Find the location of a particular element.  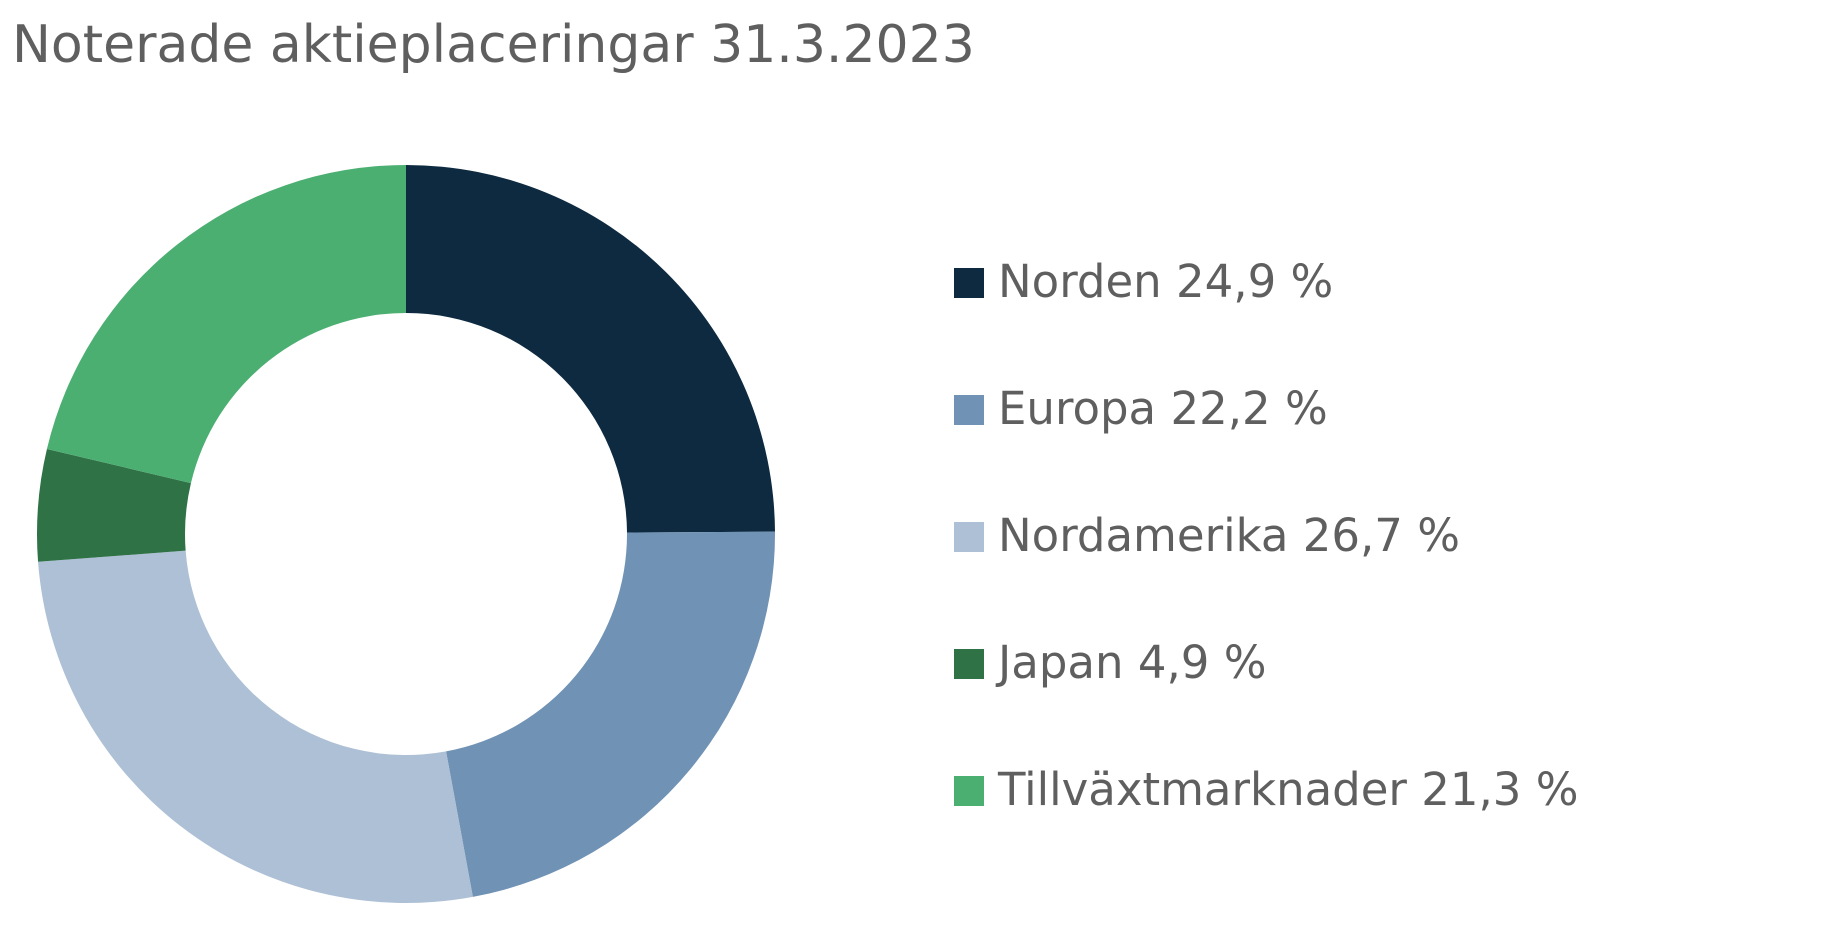

legend-label: Nordamerika 26,7 % is located at coordinates (1229, 535).